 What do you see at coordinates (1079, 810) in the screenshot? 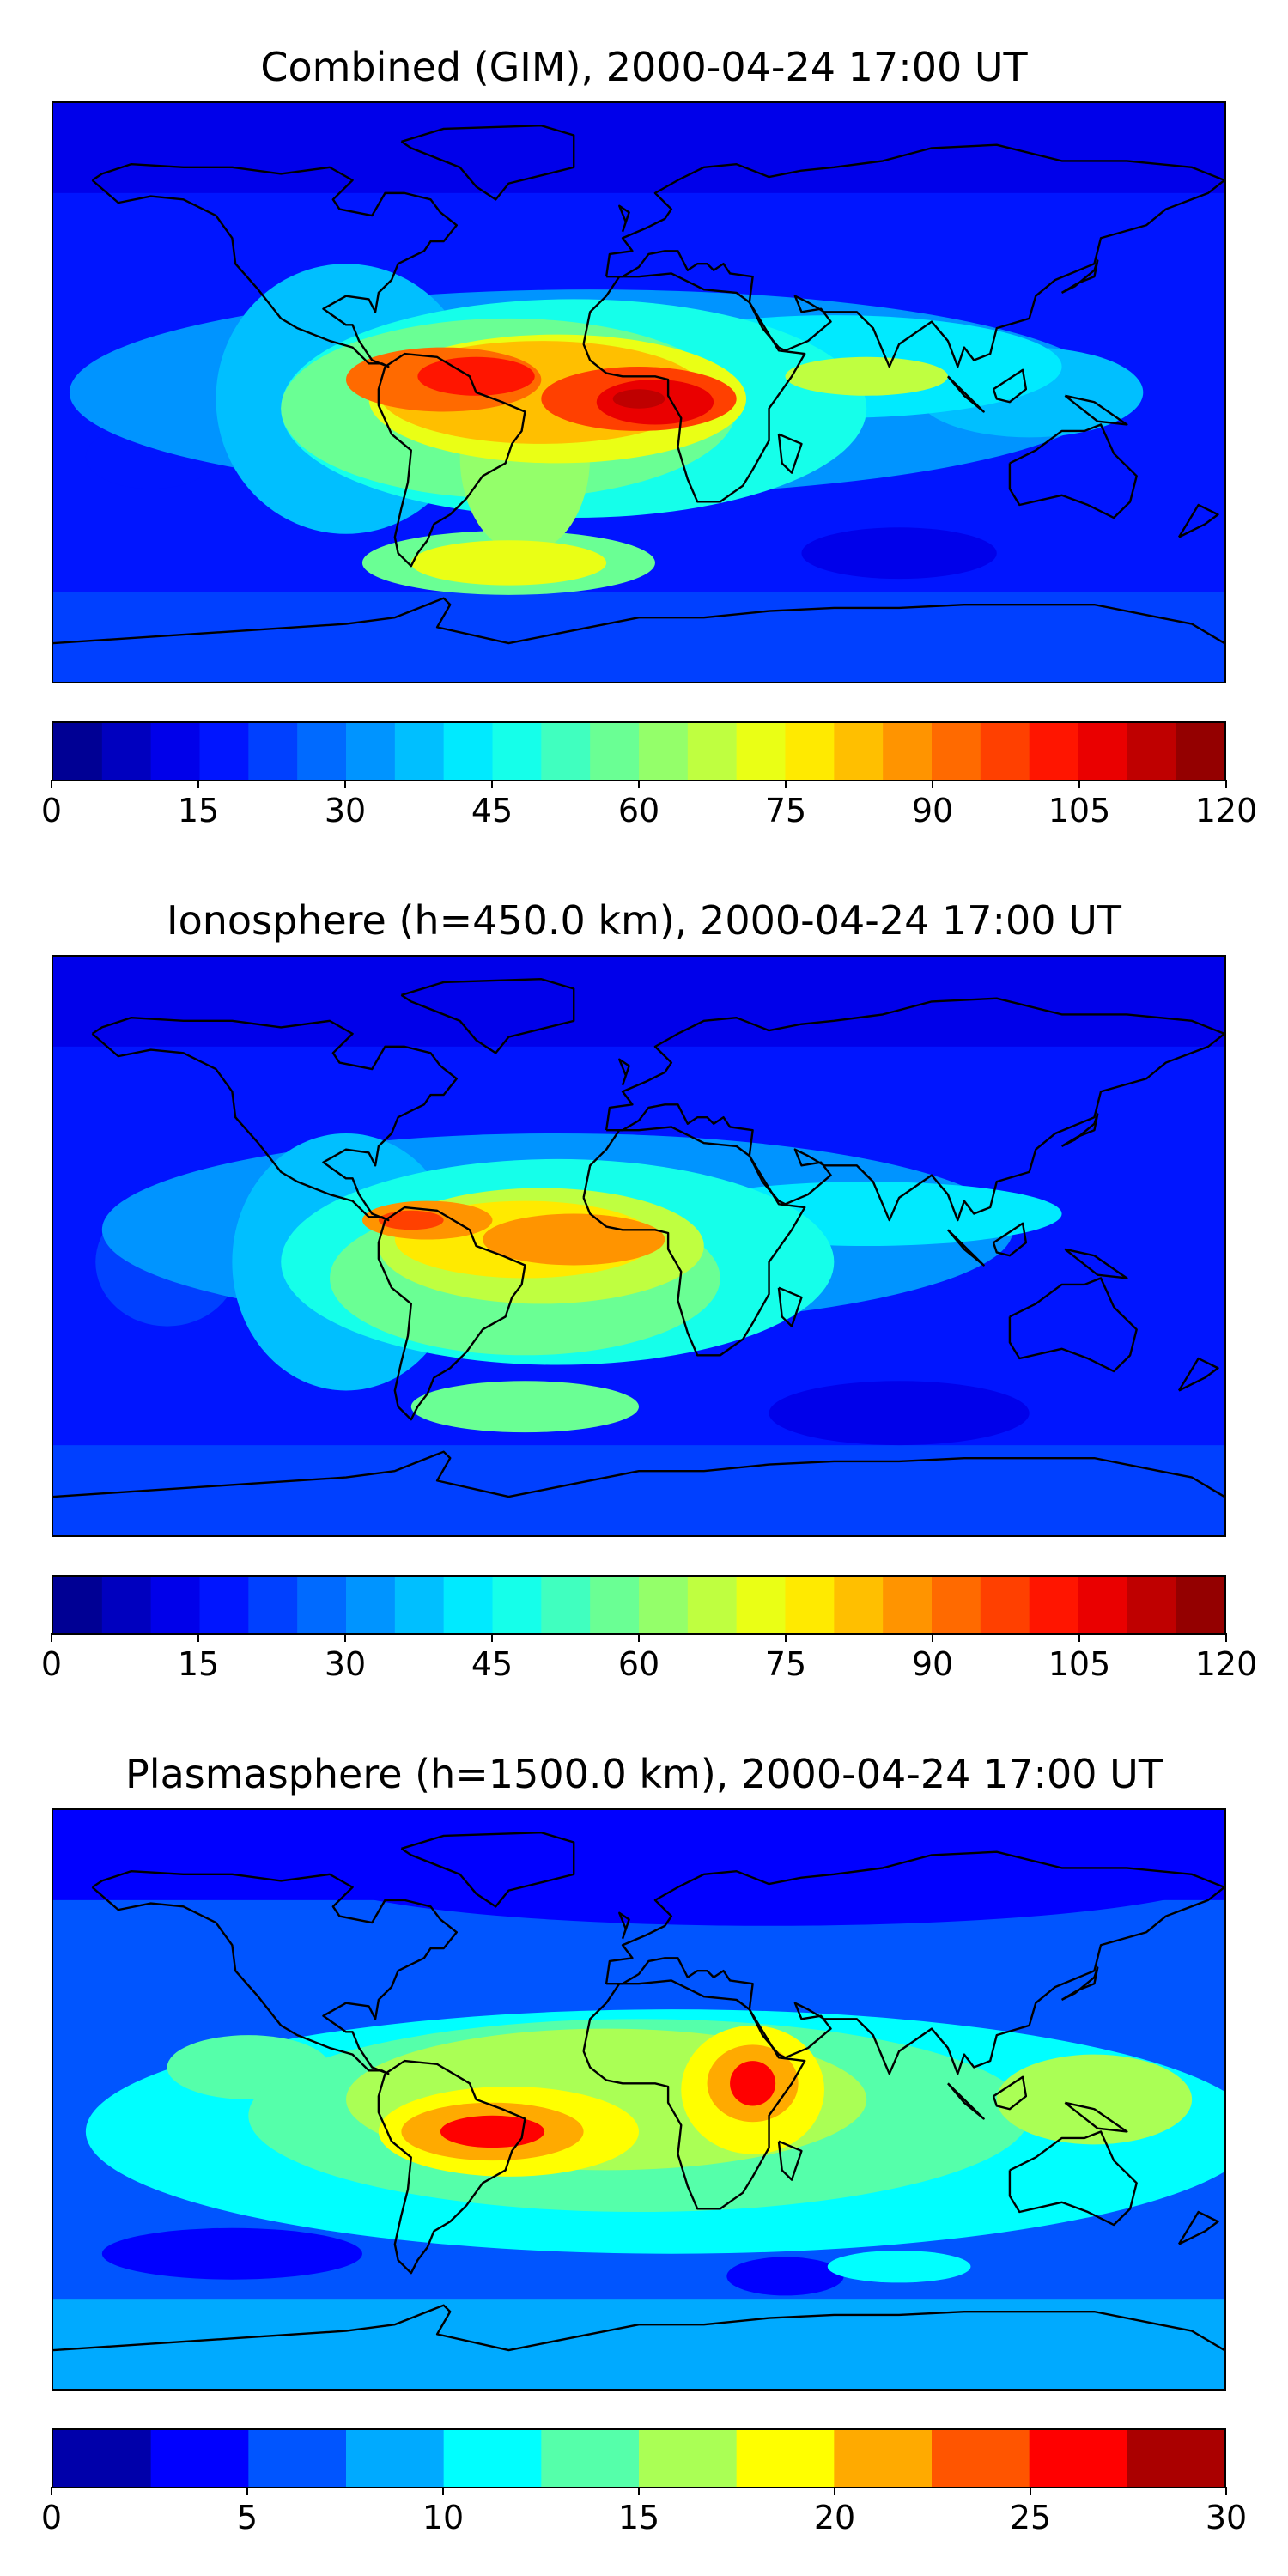
I see `tick-label: 105` at bounding box center [1079, 810].